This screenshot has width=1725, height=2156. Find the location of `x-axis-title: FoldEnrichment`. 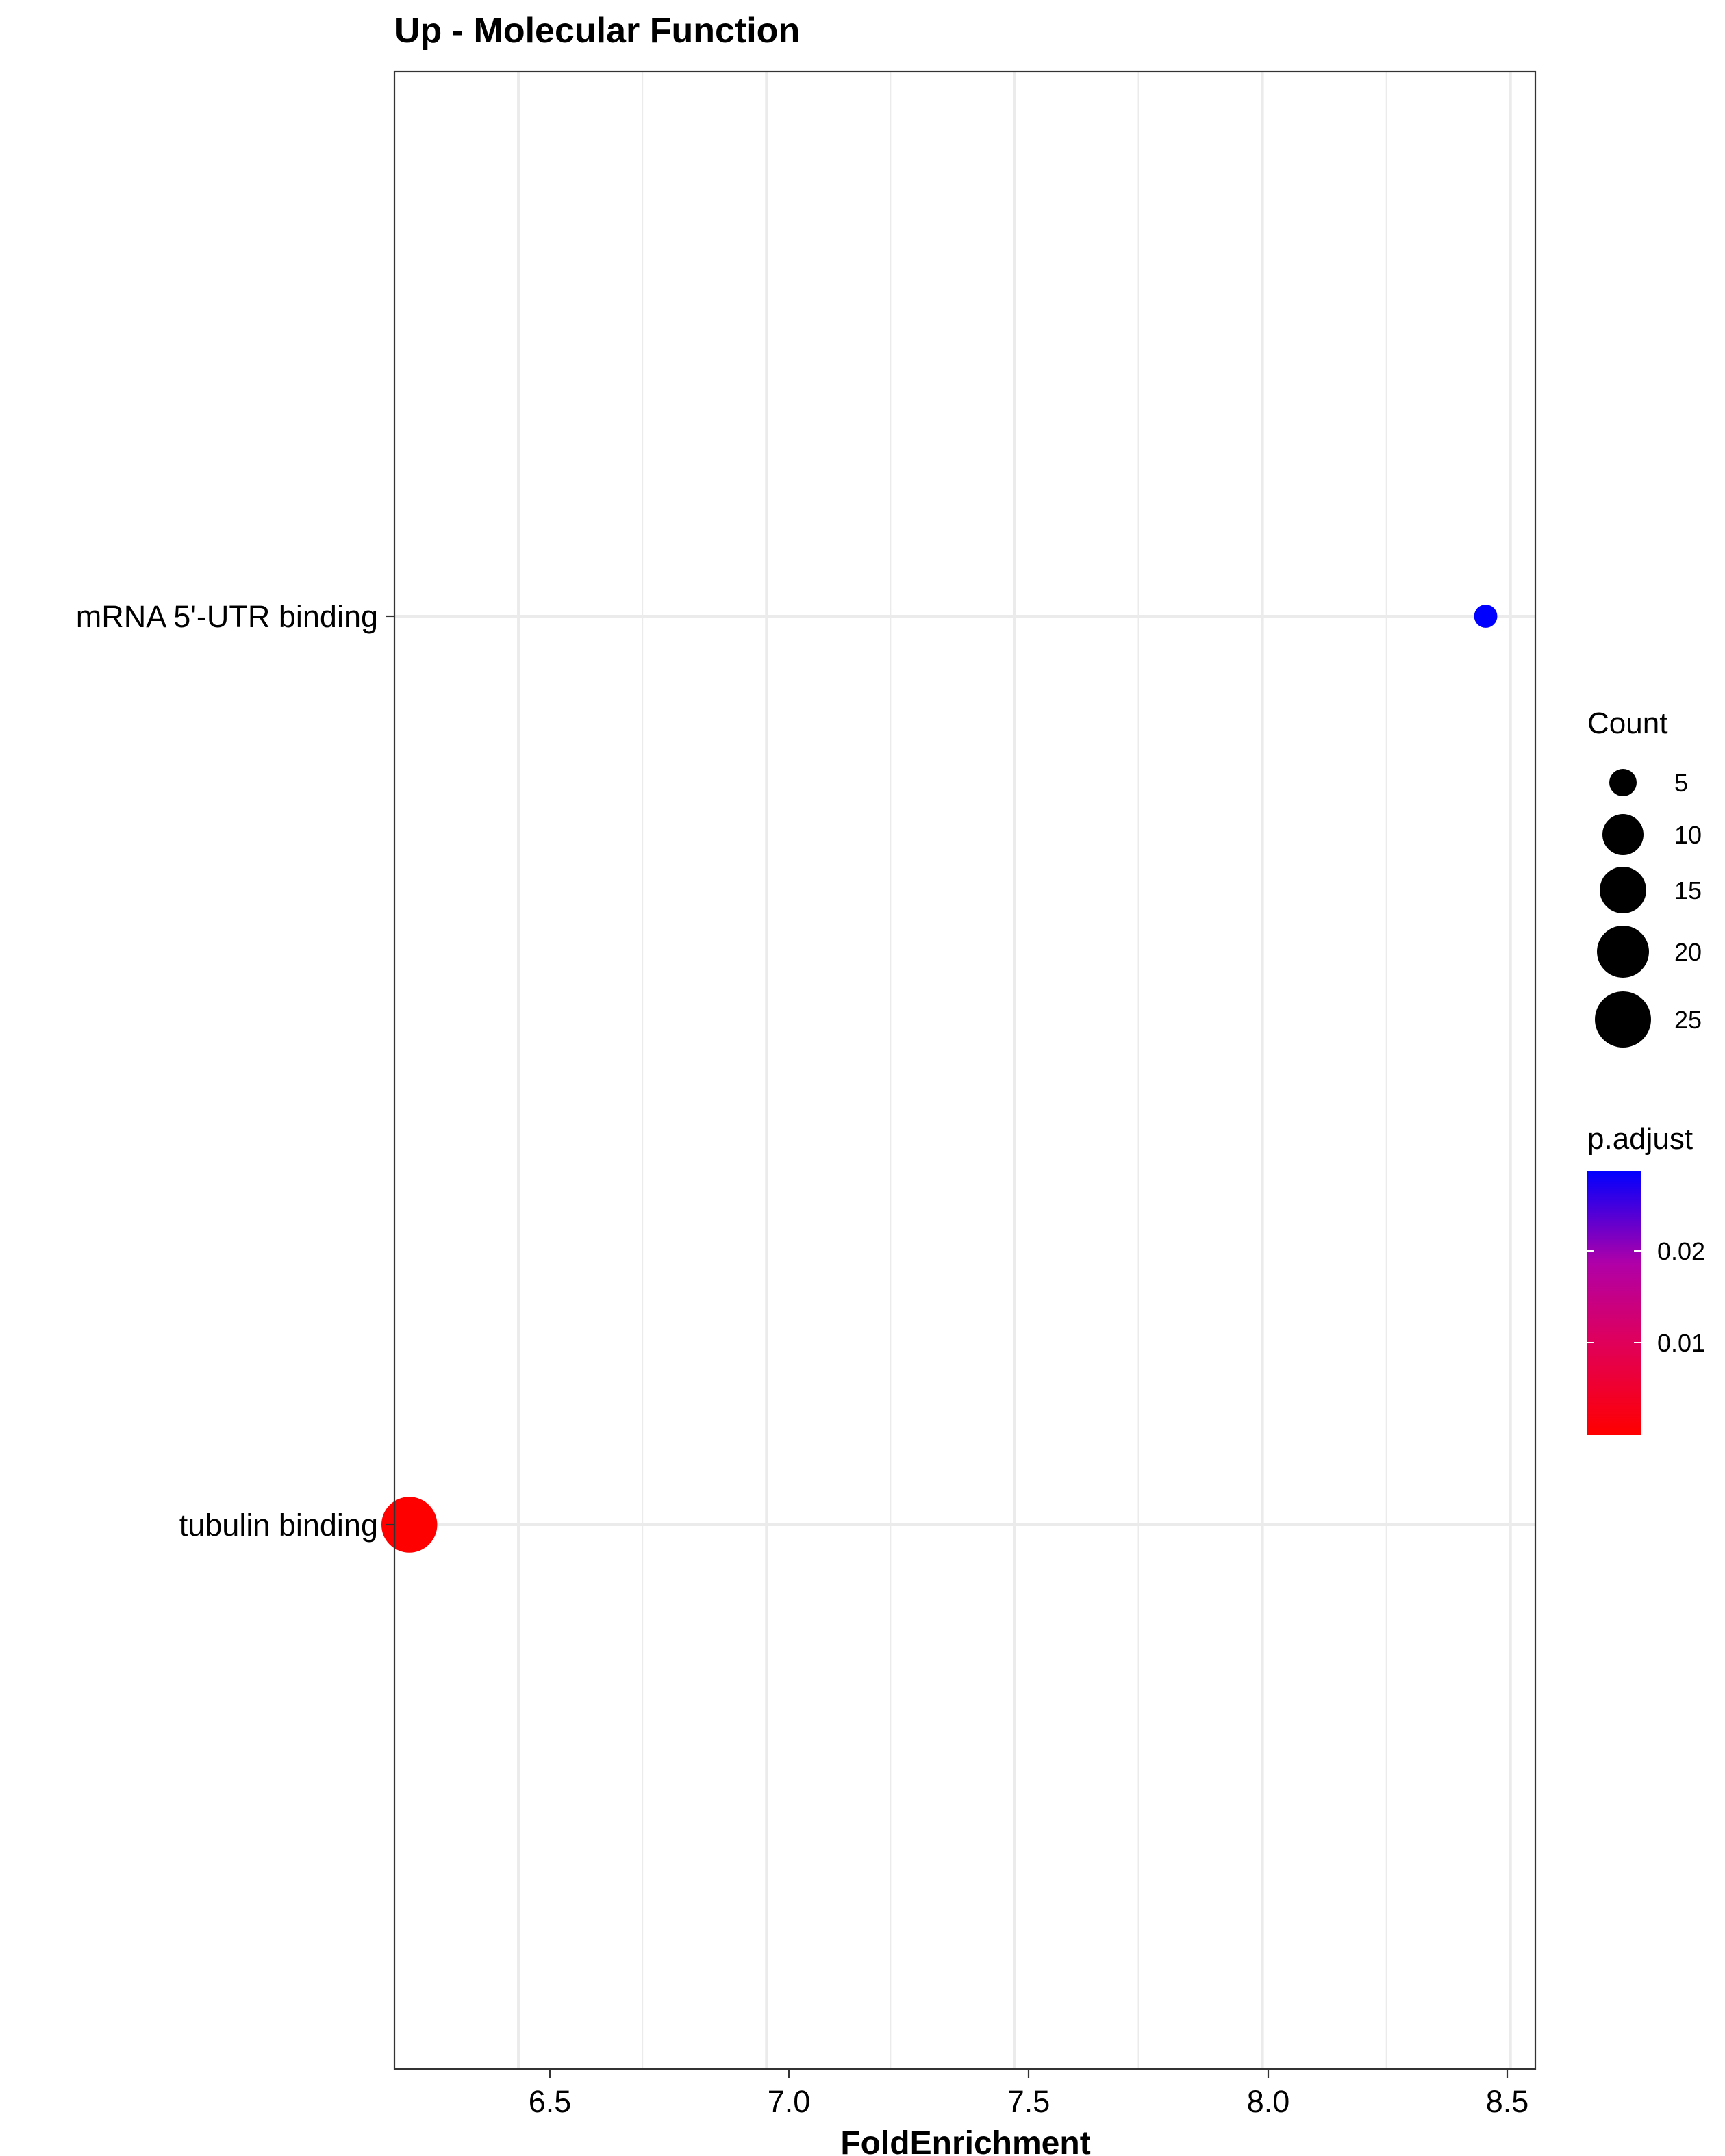

x-axis-title: FoldEnrichment is located at coordinates (965, 2140).